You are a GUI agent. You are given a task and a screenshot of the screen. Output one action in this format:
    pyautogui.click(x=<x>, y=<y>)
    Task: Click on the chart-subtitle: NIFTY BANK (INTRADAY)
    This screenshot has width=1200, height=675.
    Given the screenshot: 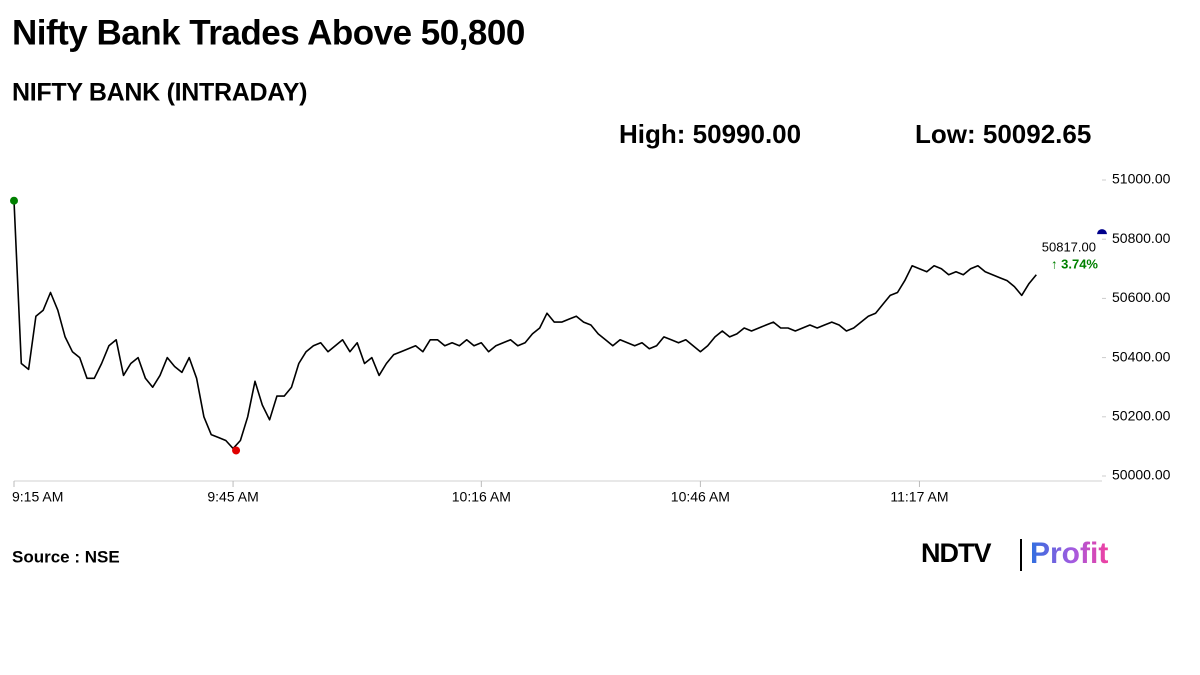 What is the action you would take?
    pyautogui.click(x=159, y=93)
    